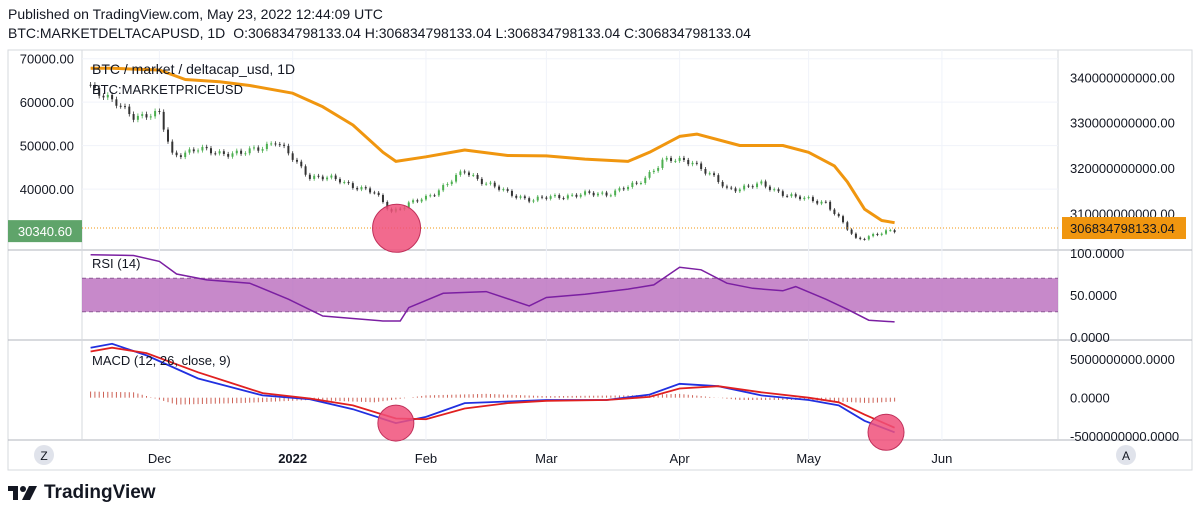 This screenshot has width=1200, height=513. Describe the element at coordinates (426, 458) in the screenshot. I see `time-axis-tick: Feb` at that location.